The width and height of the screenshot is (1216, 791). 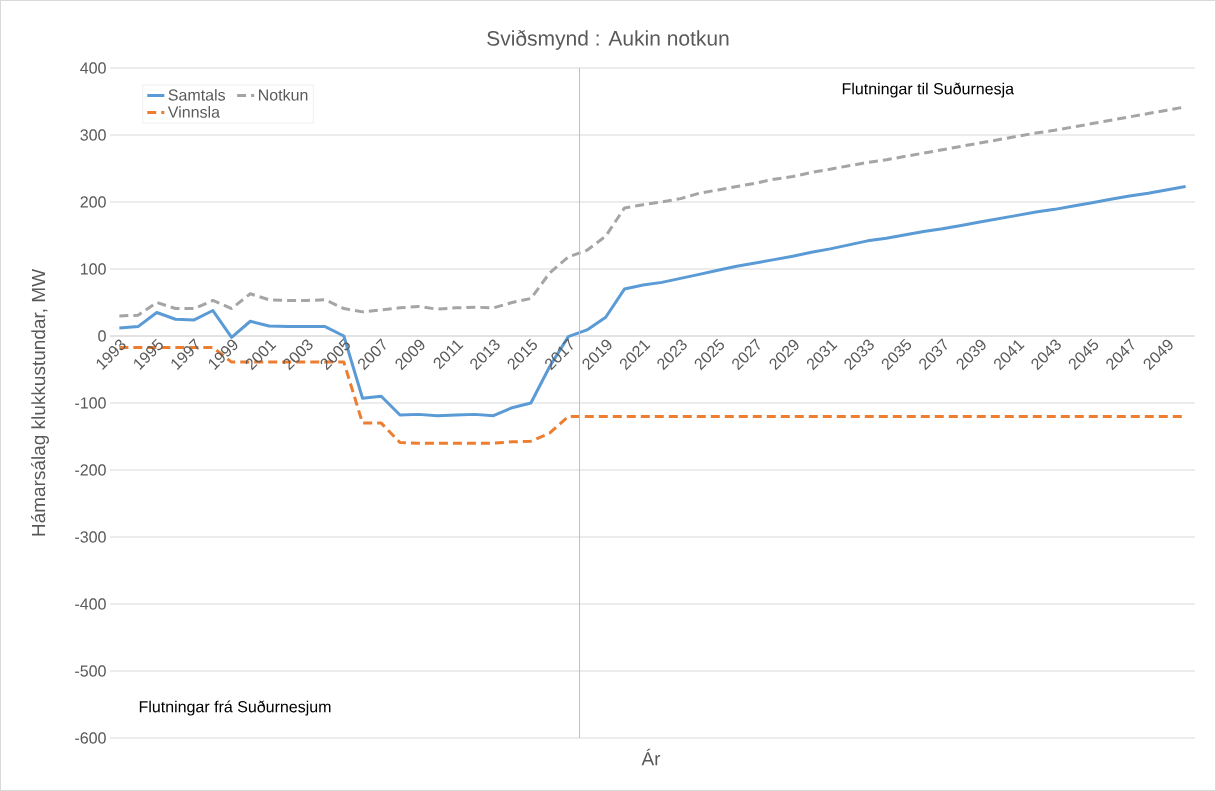 I want to click on y-tick-label: -600, so click(x=90, y=738).